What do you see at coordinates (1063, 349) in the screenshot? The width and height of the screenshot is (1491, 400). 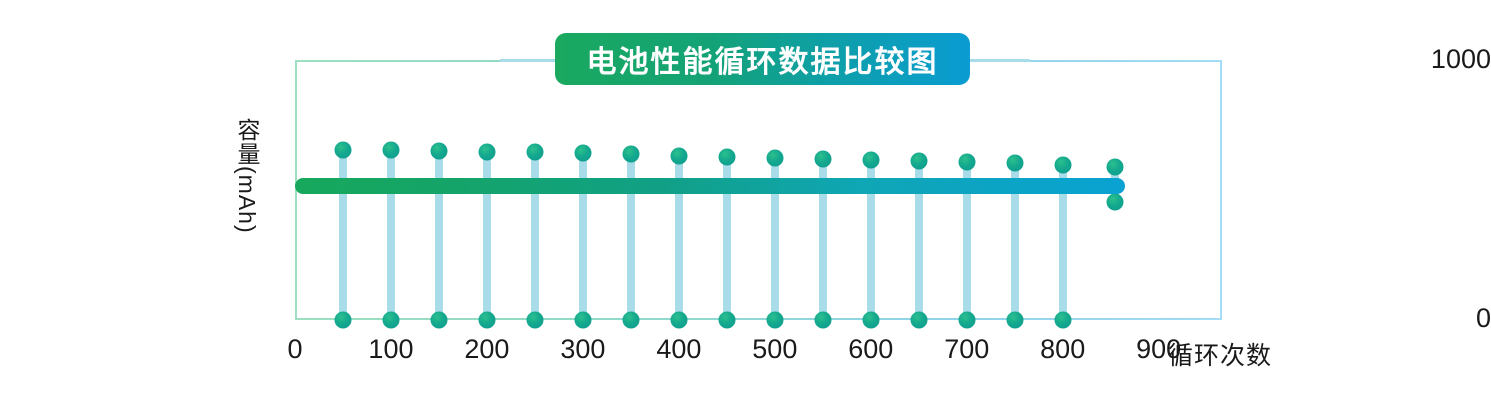 I see `x-axis-tick-label: 800` at bounding box center [1063, 349].